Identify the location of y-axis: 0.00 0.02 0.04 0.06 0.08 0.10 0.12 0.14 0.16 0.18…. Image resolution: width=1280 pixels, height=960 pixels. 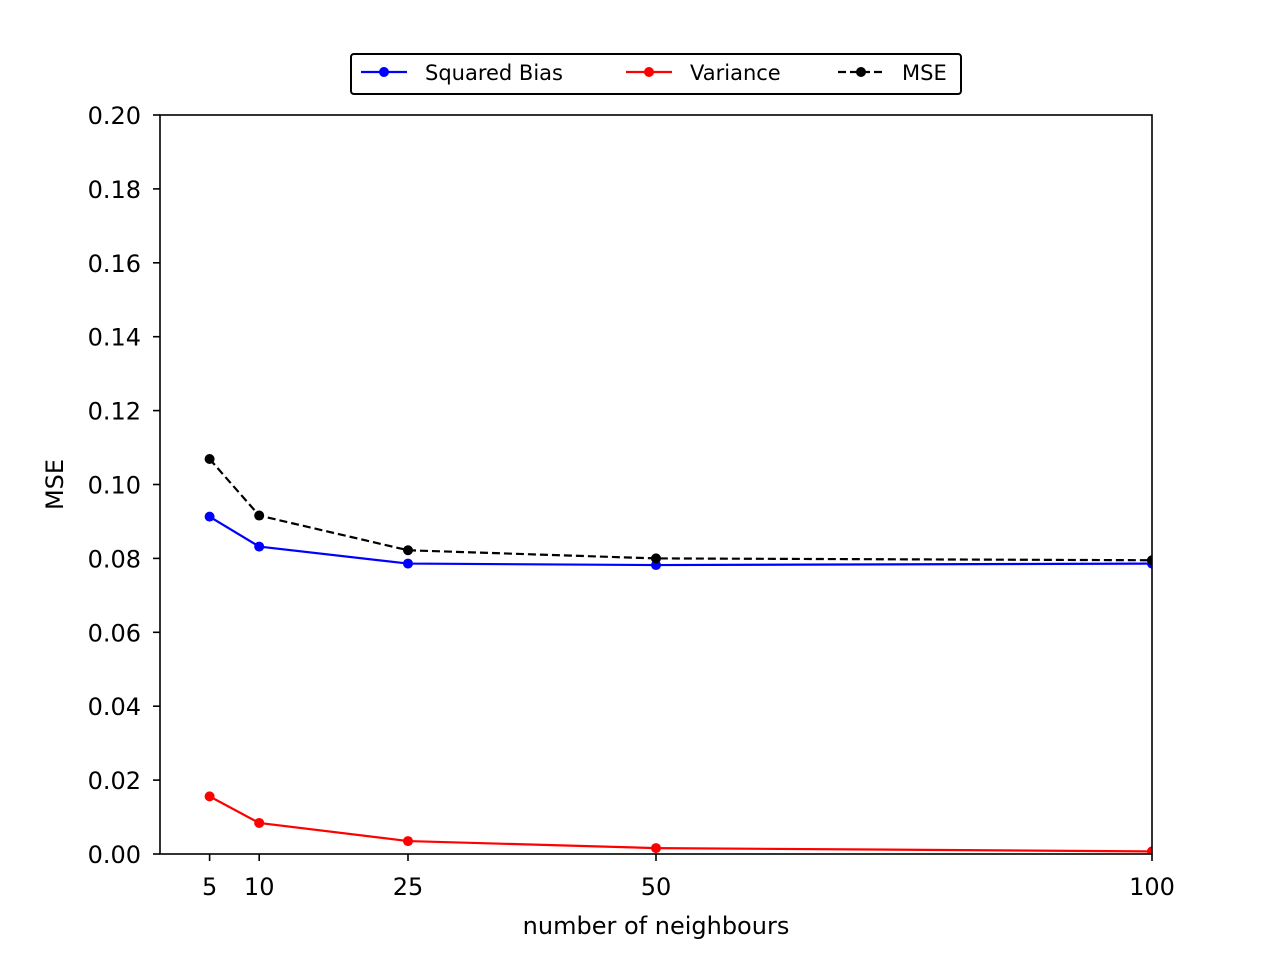
(124, 485).